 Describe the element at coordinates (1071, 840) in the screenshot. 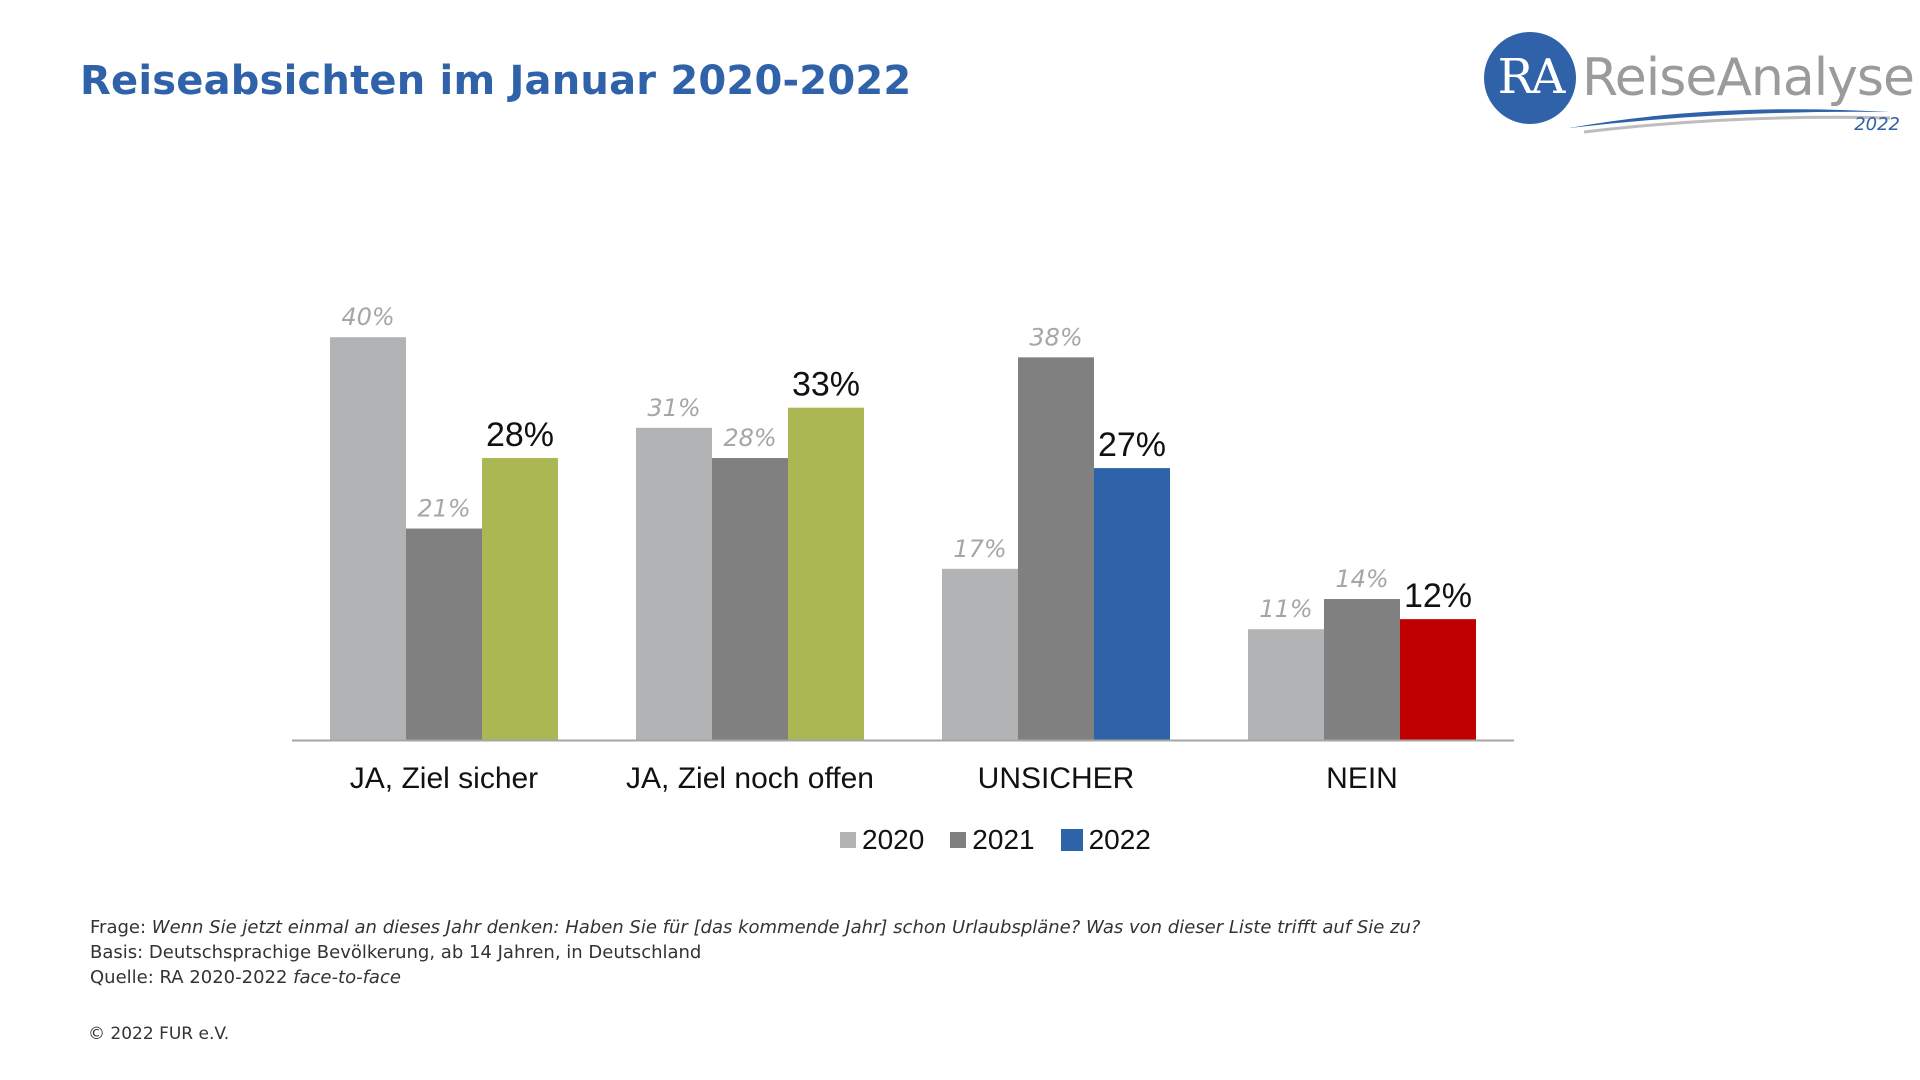

I see `legend-swatch-2022` at that location.